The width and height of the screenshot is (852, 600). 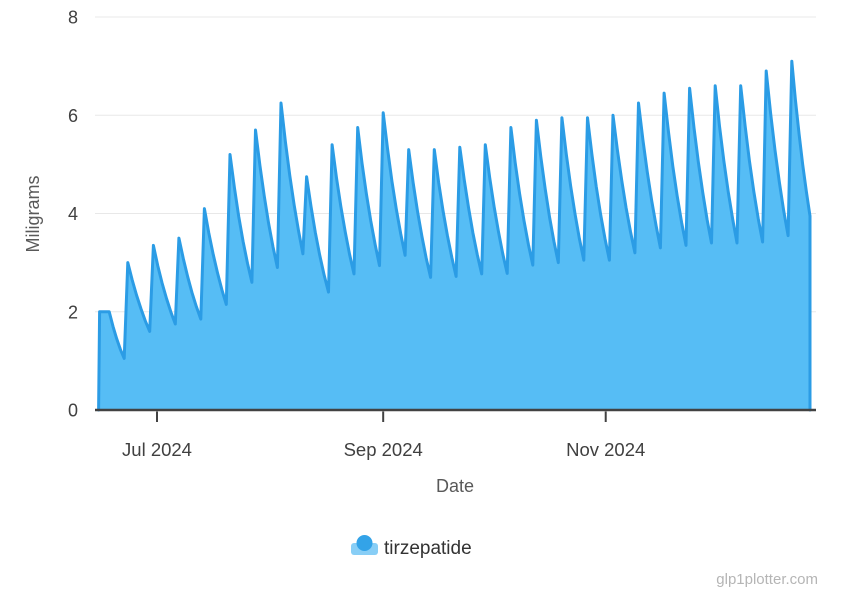 What do you see at coordinates (73, 312) in the screenshot?
I see `y-tick-label-2: 2` at bounding box center [73, 312].